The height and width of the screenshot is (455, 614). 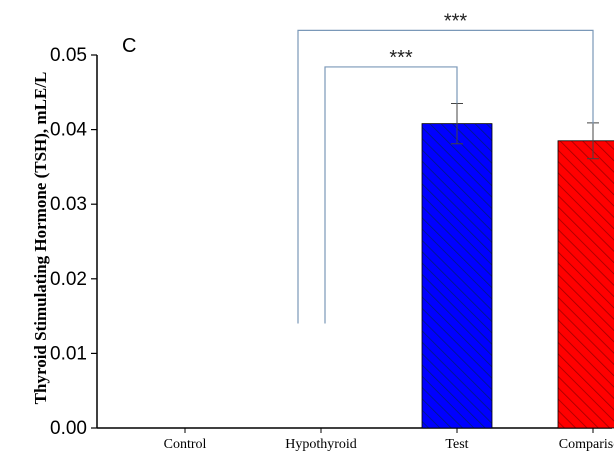 I want to click on y-tick-label: 0.00, so click(x=68, y=428).